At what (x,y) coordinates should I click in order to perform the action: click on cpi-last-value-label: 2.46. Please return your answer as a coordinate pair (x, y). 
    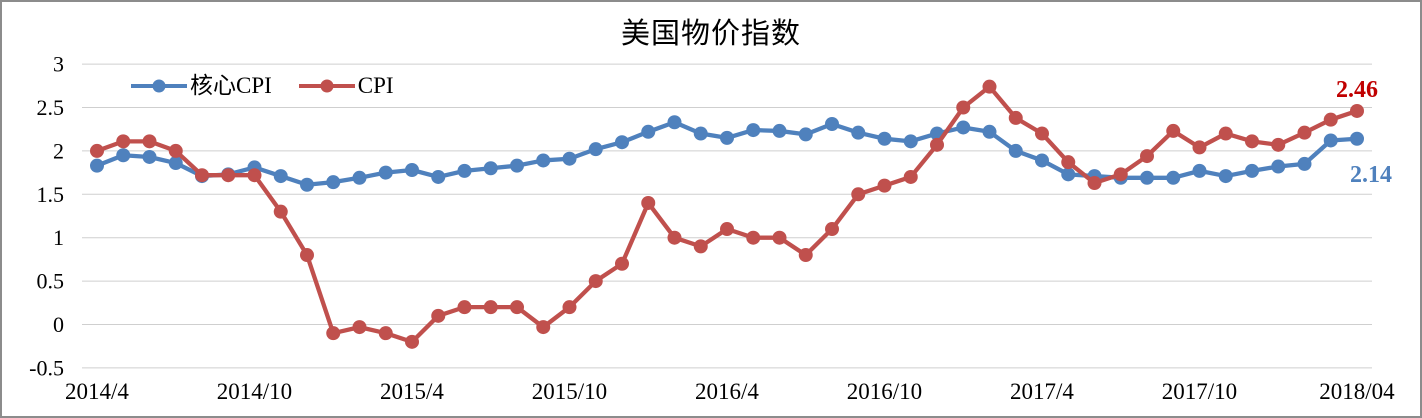
    Looking at the image, I should click on (1357, 90).